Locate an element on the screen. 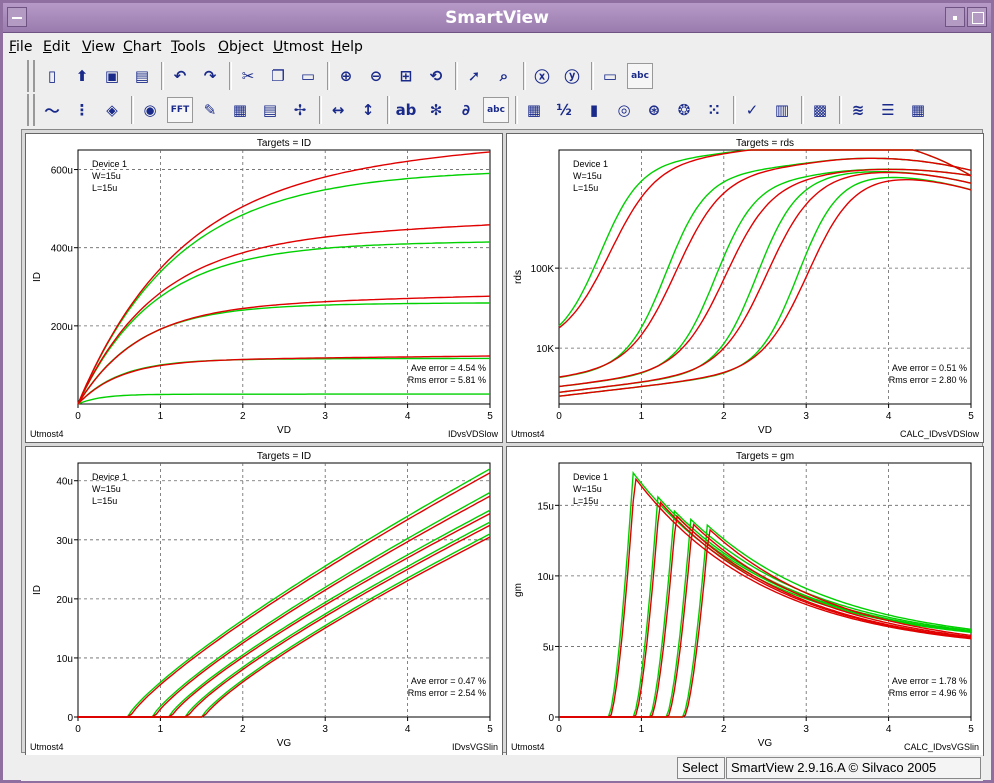 This screenshot has width=994, height=783. error-label: Rms error = 2.80 % is located at coordinates (928, 380).